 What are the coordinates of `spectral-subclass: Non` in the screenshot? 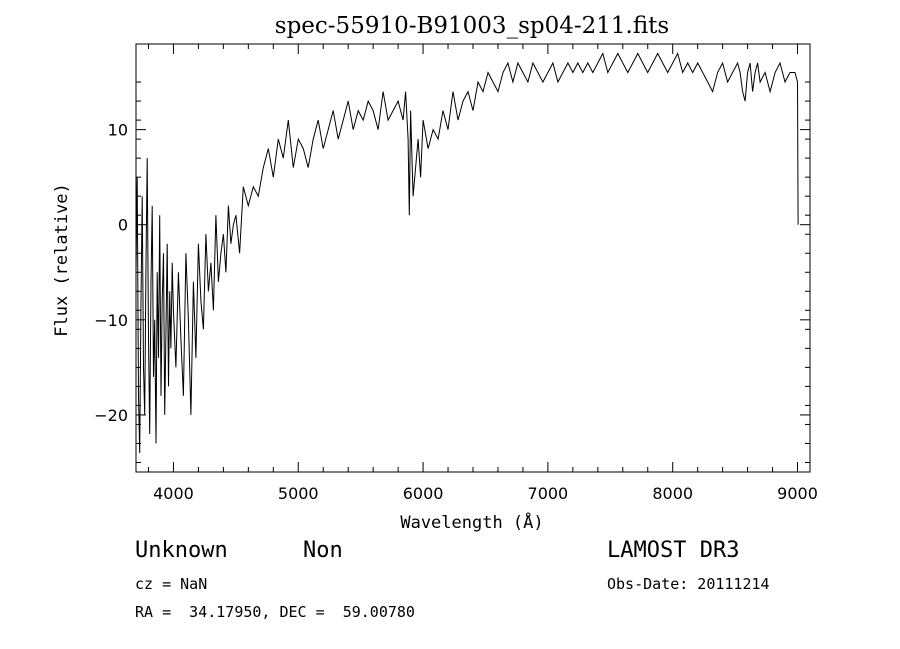 It's located at (323, 550).